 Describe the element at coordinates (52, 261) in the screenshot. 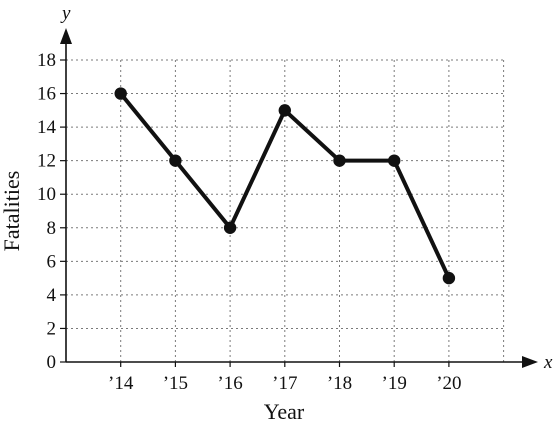

I see `y-tick-label: 6` at that location.